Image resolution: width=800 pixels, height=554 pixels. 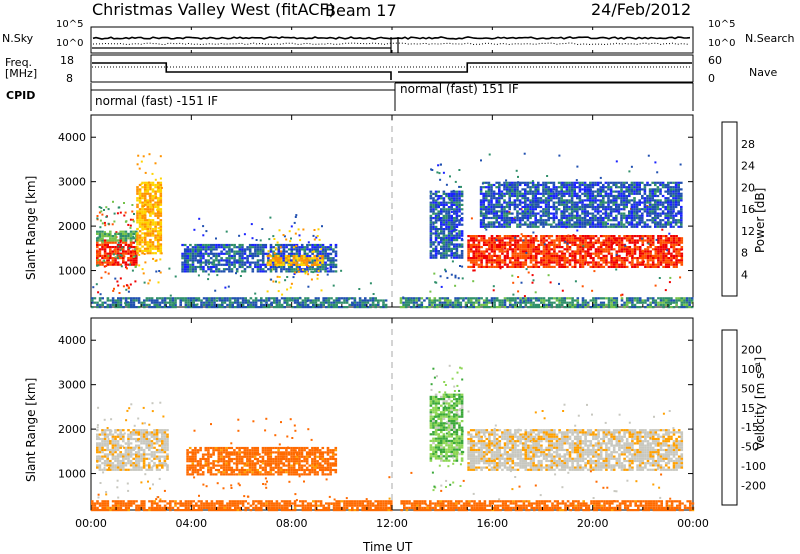 What do you see at coordinates (743, 417) in the screenshot?
I see `velocity-colorbar: 200 100 50 15 -15 -50 -100 -200` at bounding box center [743, 417].